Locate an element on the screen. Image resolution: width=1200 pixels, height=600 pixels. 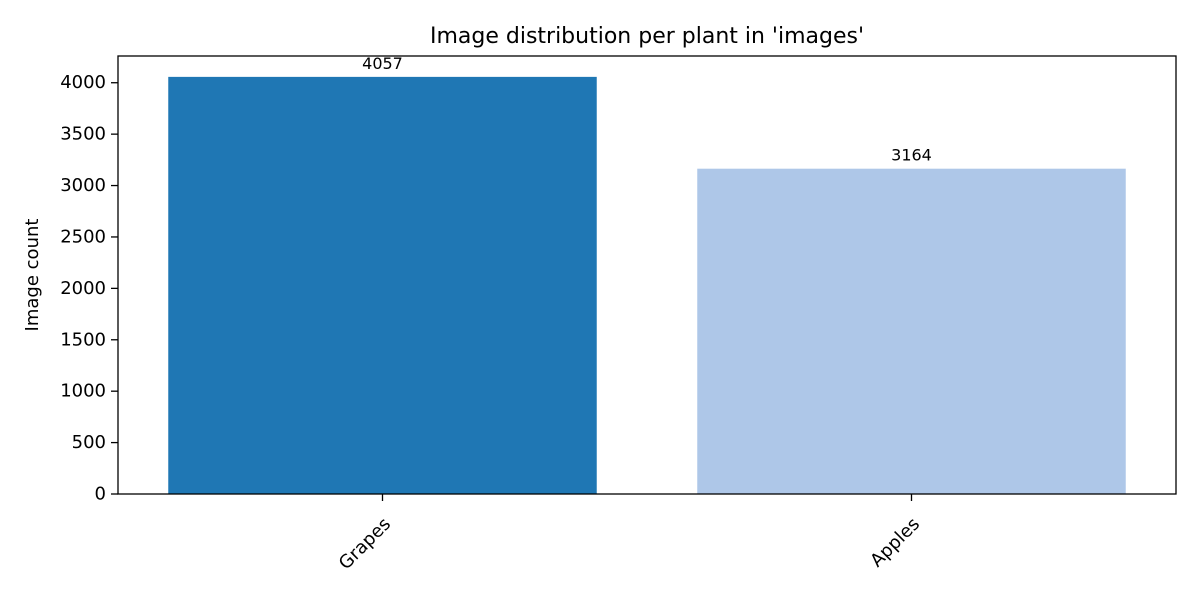
y-tick-label: 2000 is located at coordinates (83, 288).